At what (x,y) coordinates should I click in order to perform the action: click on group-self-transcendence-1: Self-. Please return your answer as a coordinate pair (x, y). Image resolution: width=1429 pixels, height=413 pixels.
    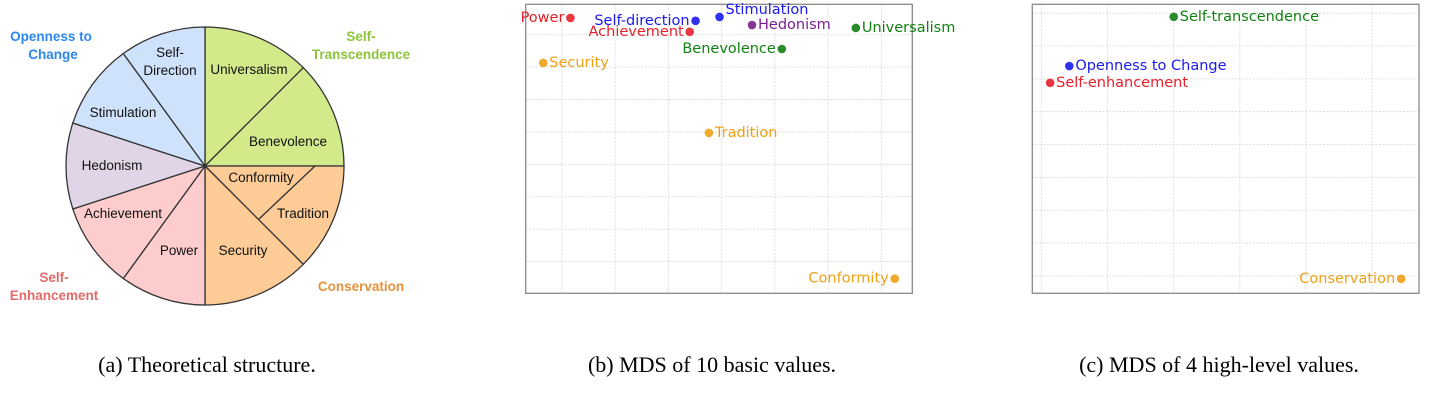
    Looking at the image, I should click on (360, 36).